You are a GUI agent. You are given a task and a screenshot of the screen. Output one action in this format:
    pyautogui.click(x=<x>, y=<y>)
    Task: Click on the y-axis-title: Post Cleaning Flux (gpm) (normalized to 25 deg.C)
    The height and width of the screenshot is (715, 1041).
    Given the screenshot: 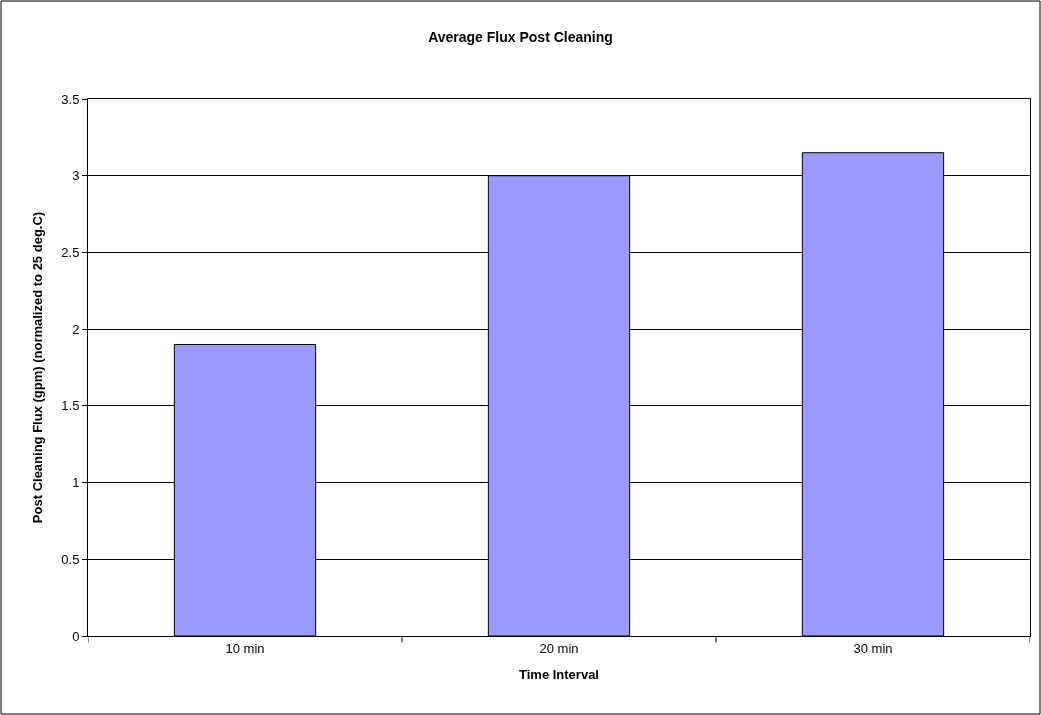 What is the action you would take?
    pyautogui.click(x=38, y=367)
    